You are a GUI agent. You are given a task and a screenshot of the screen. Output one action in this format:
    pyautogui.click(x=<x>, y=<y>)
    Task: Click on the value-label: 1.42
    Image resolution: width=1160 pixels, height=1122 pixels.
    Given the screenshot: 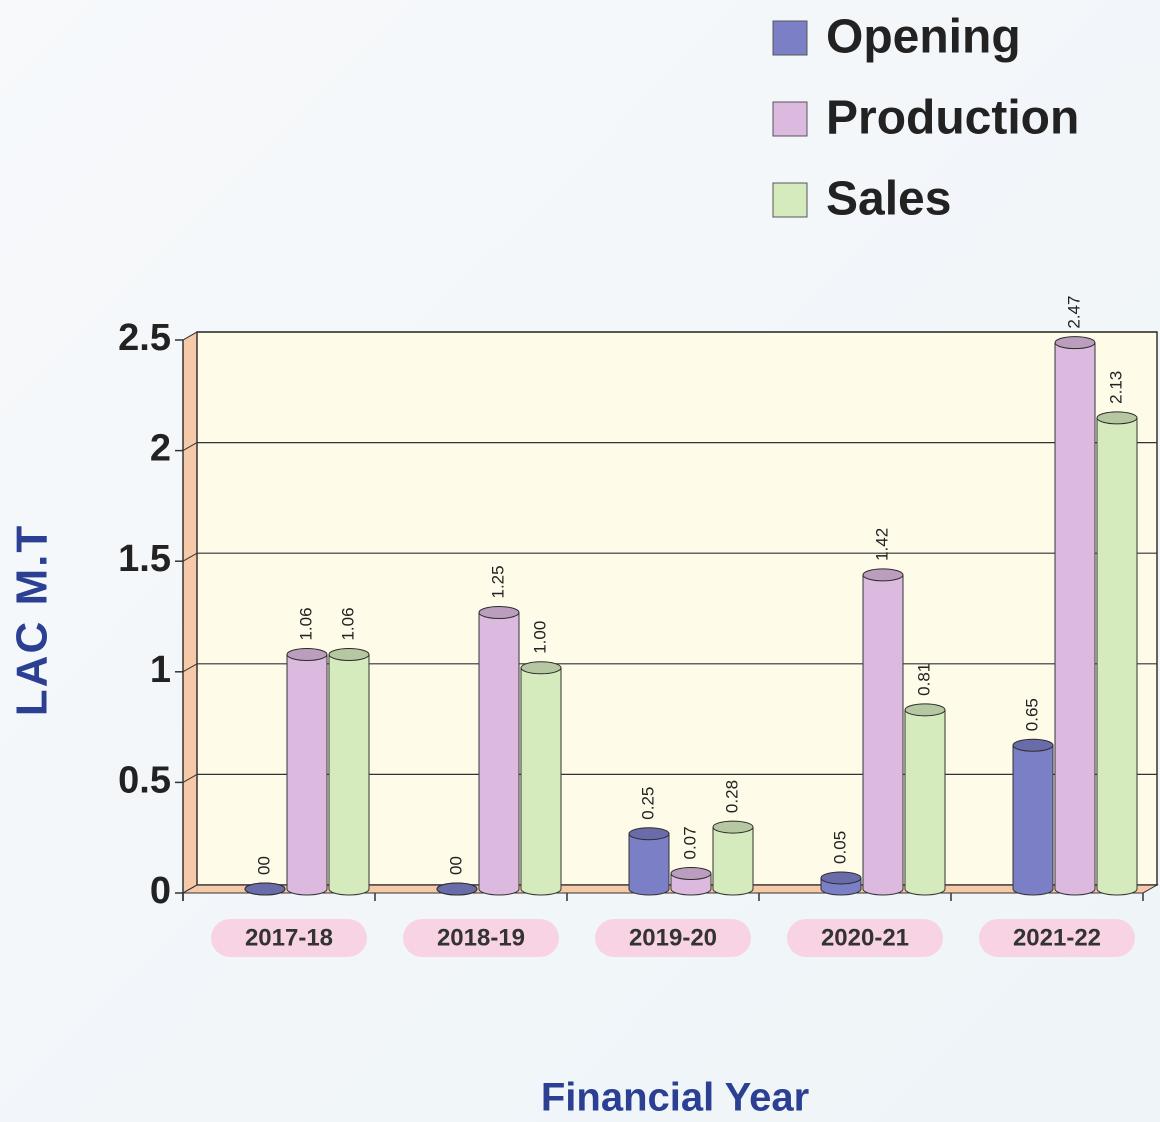 What is the action you would take?
    pyautogui.click(x=881, y=544)
    